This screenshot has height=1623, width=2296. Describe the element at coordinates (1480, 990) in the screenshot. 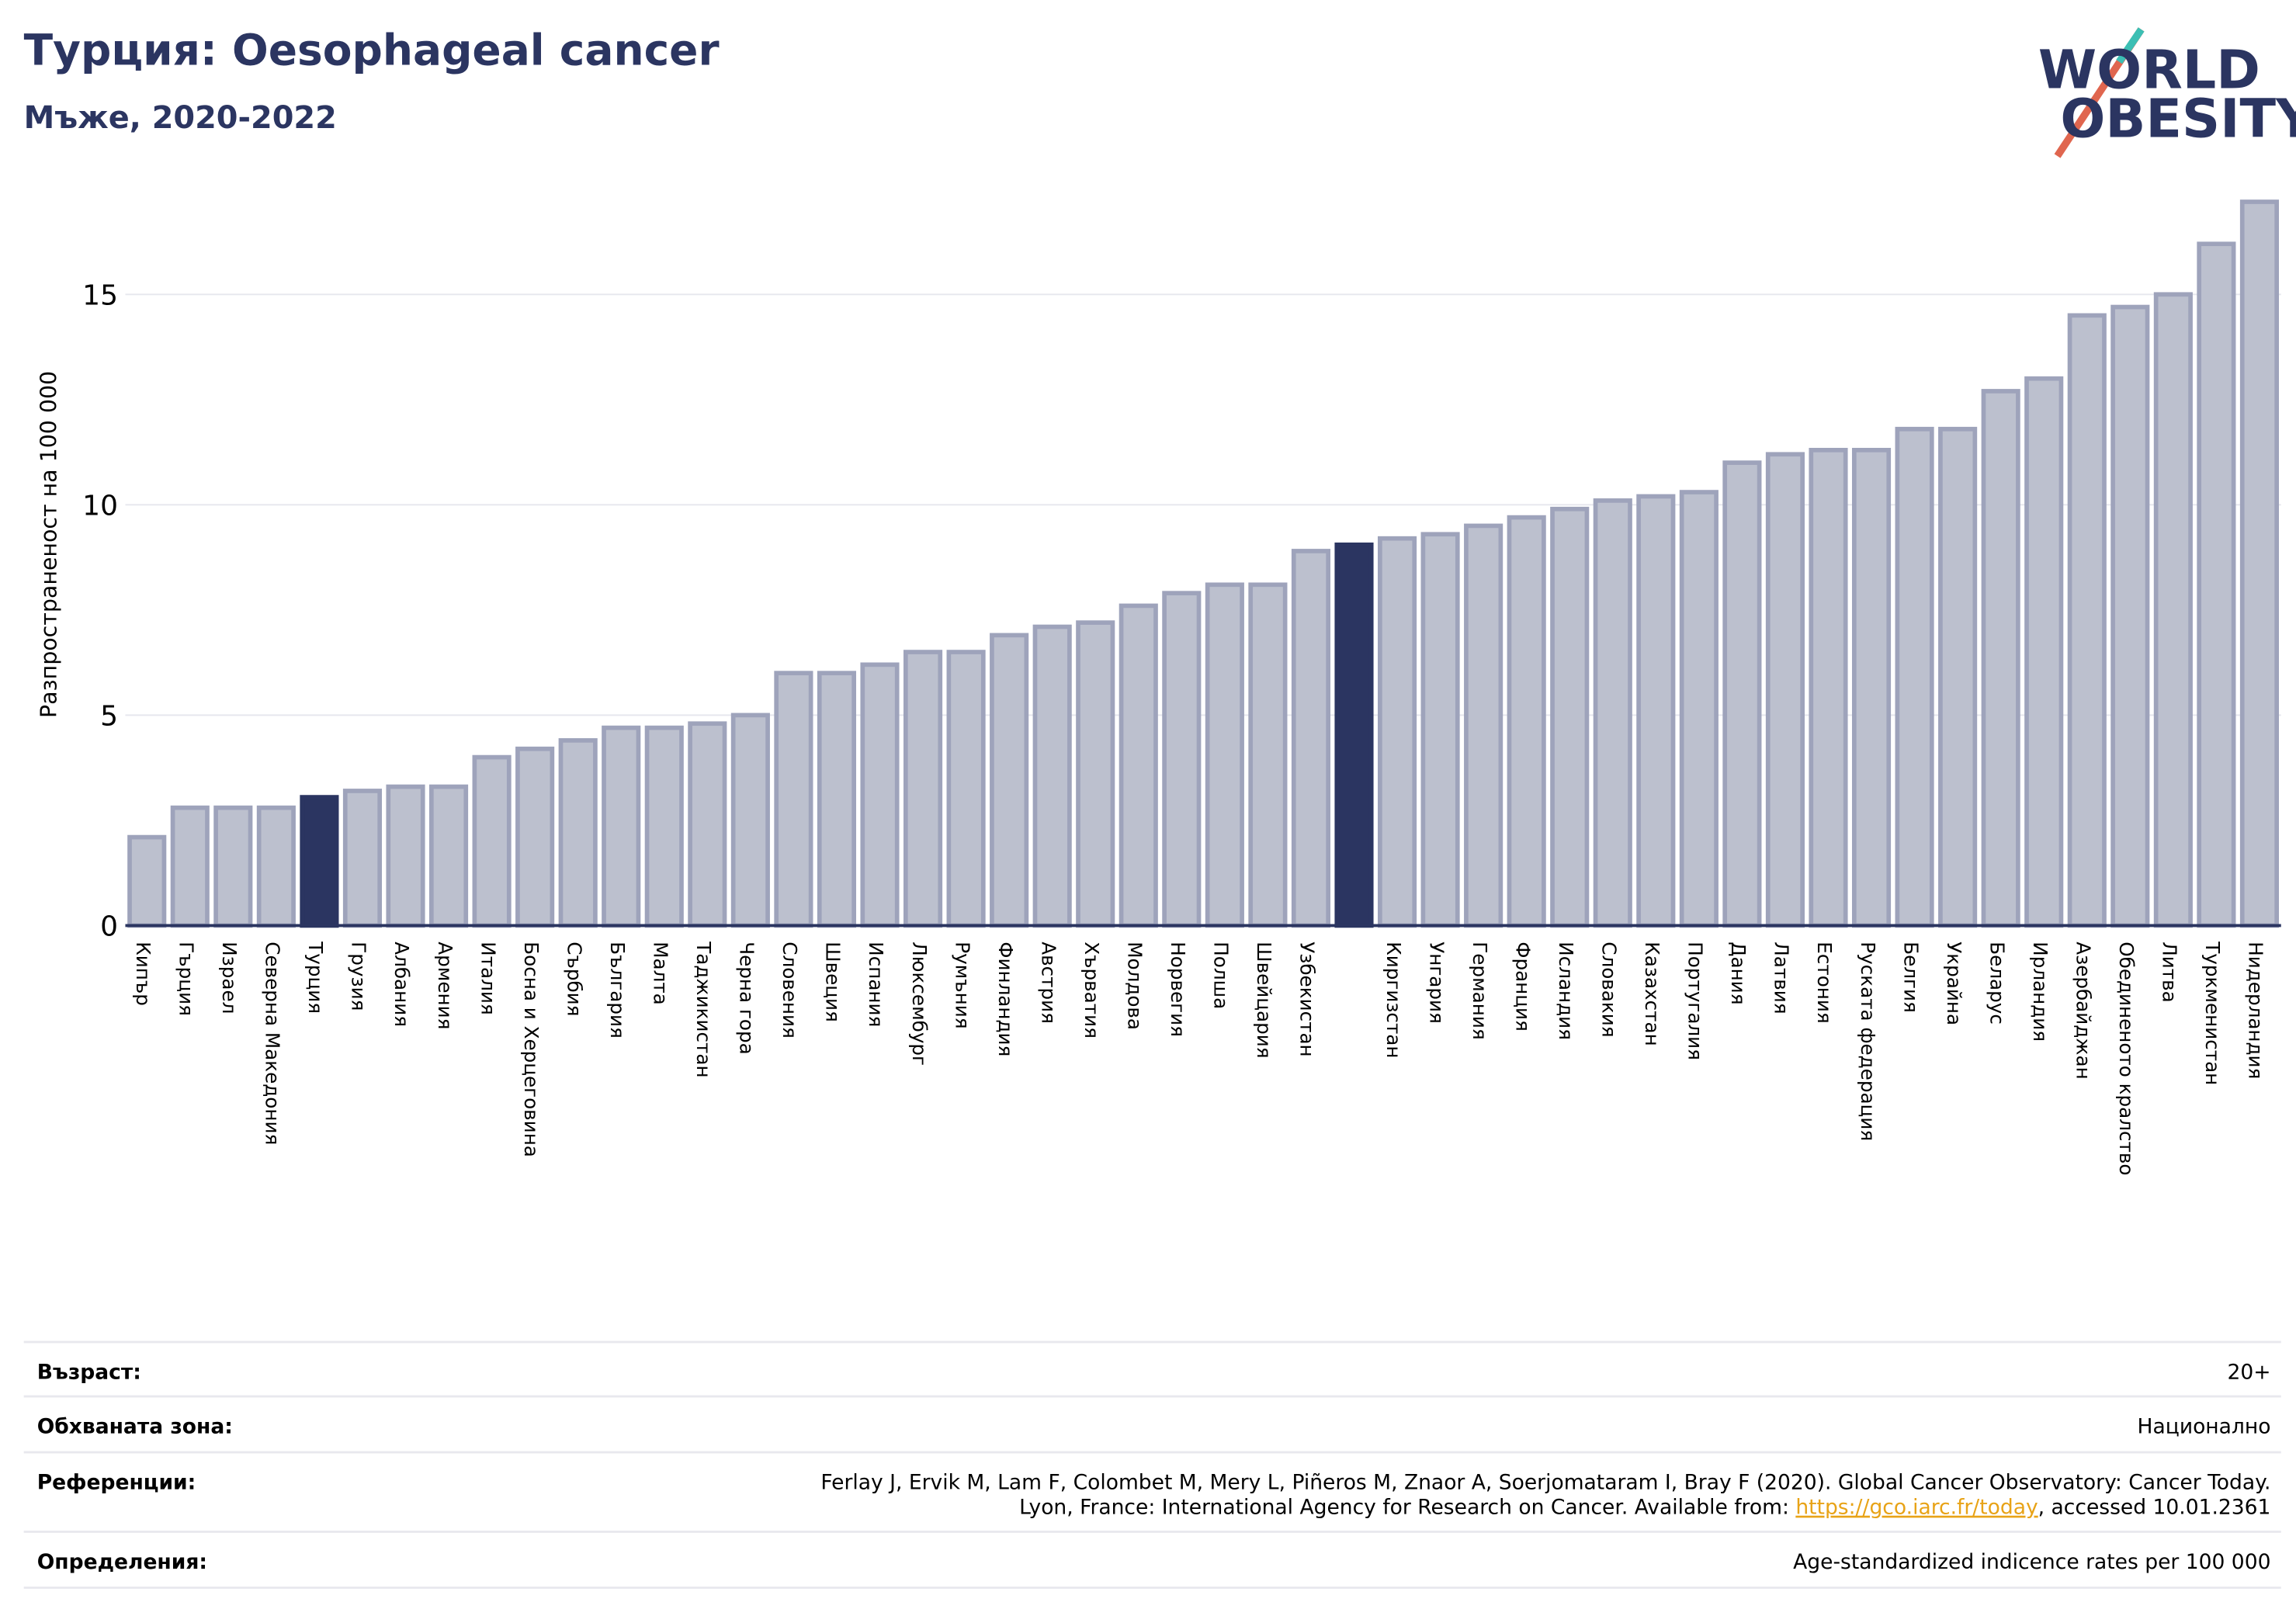

I see `x-tick-label: Германия` at that location.